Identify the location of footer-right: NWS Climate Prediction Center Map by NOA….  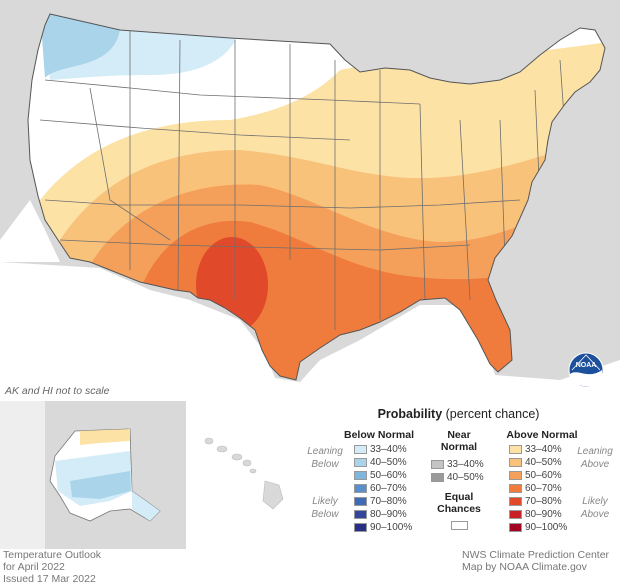
(535, 561).